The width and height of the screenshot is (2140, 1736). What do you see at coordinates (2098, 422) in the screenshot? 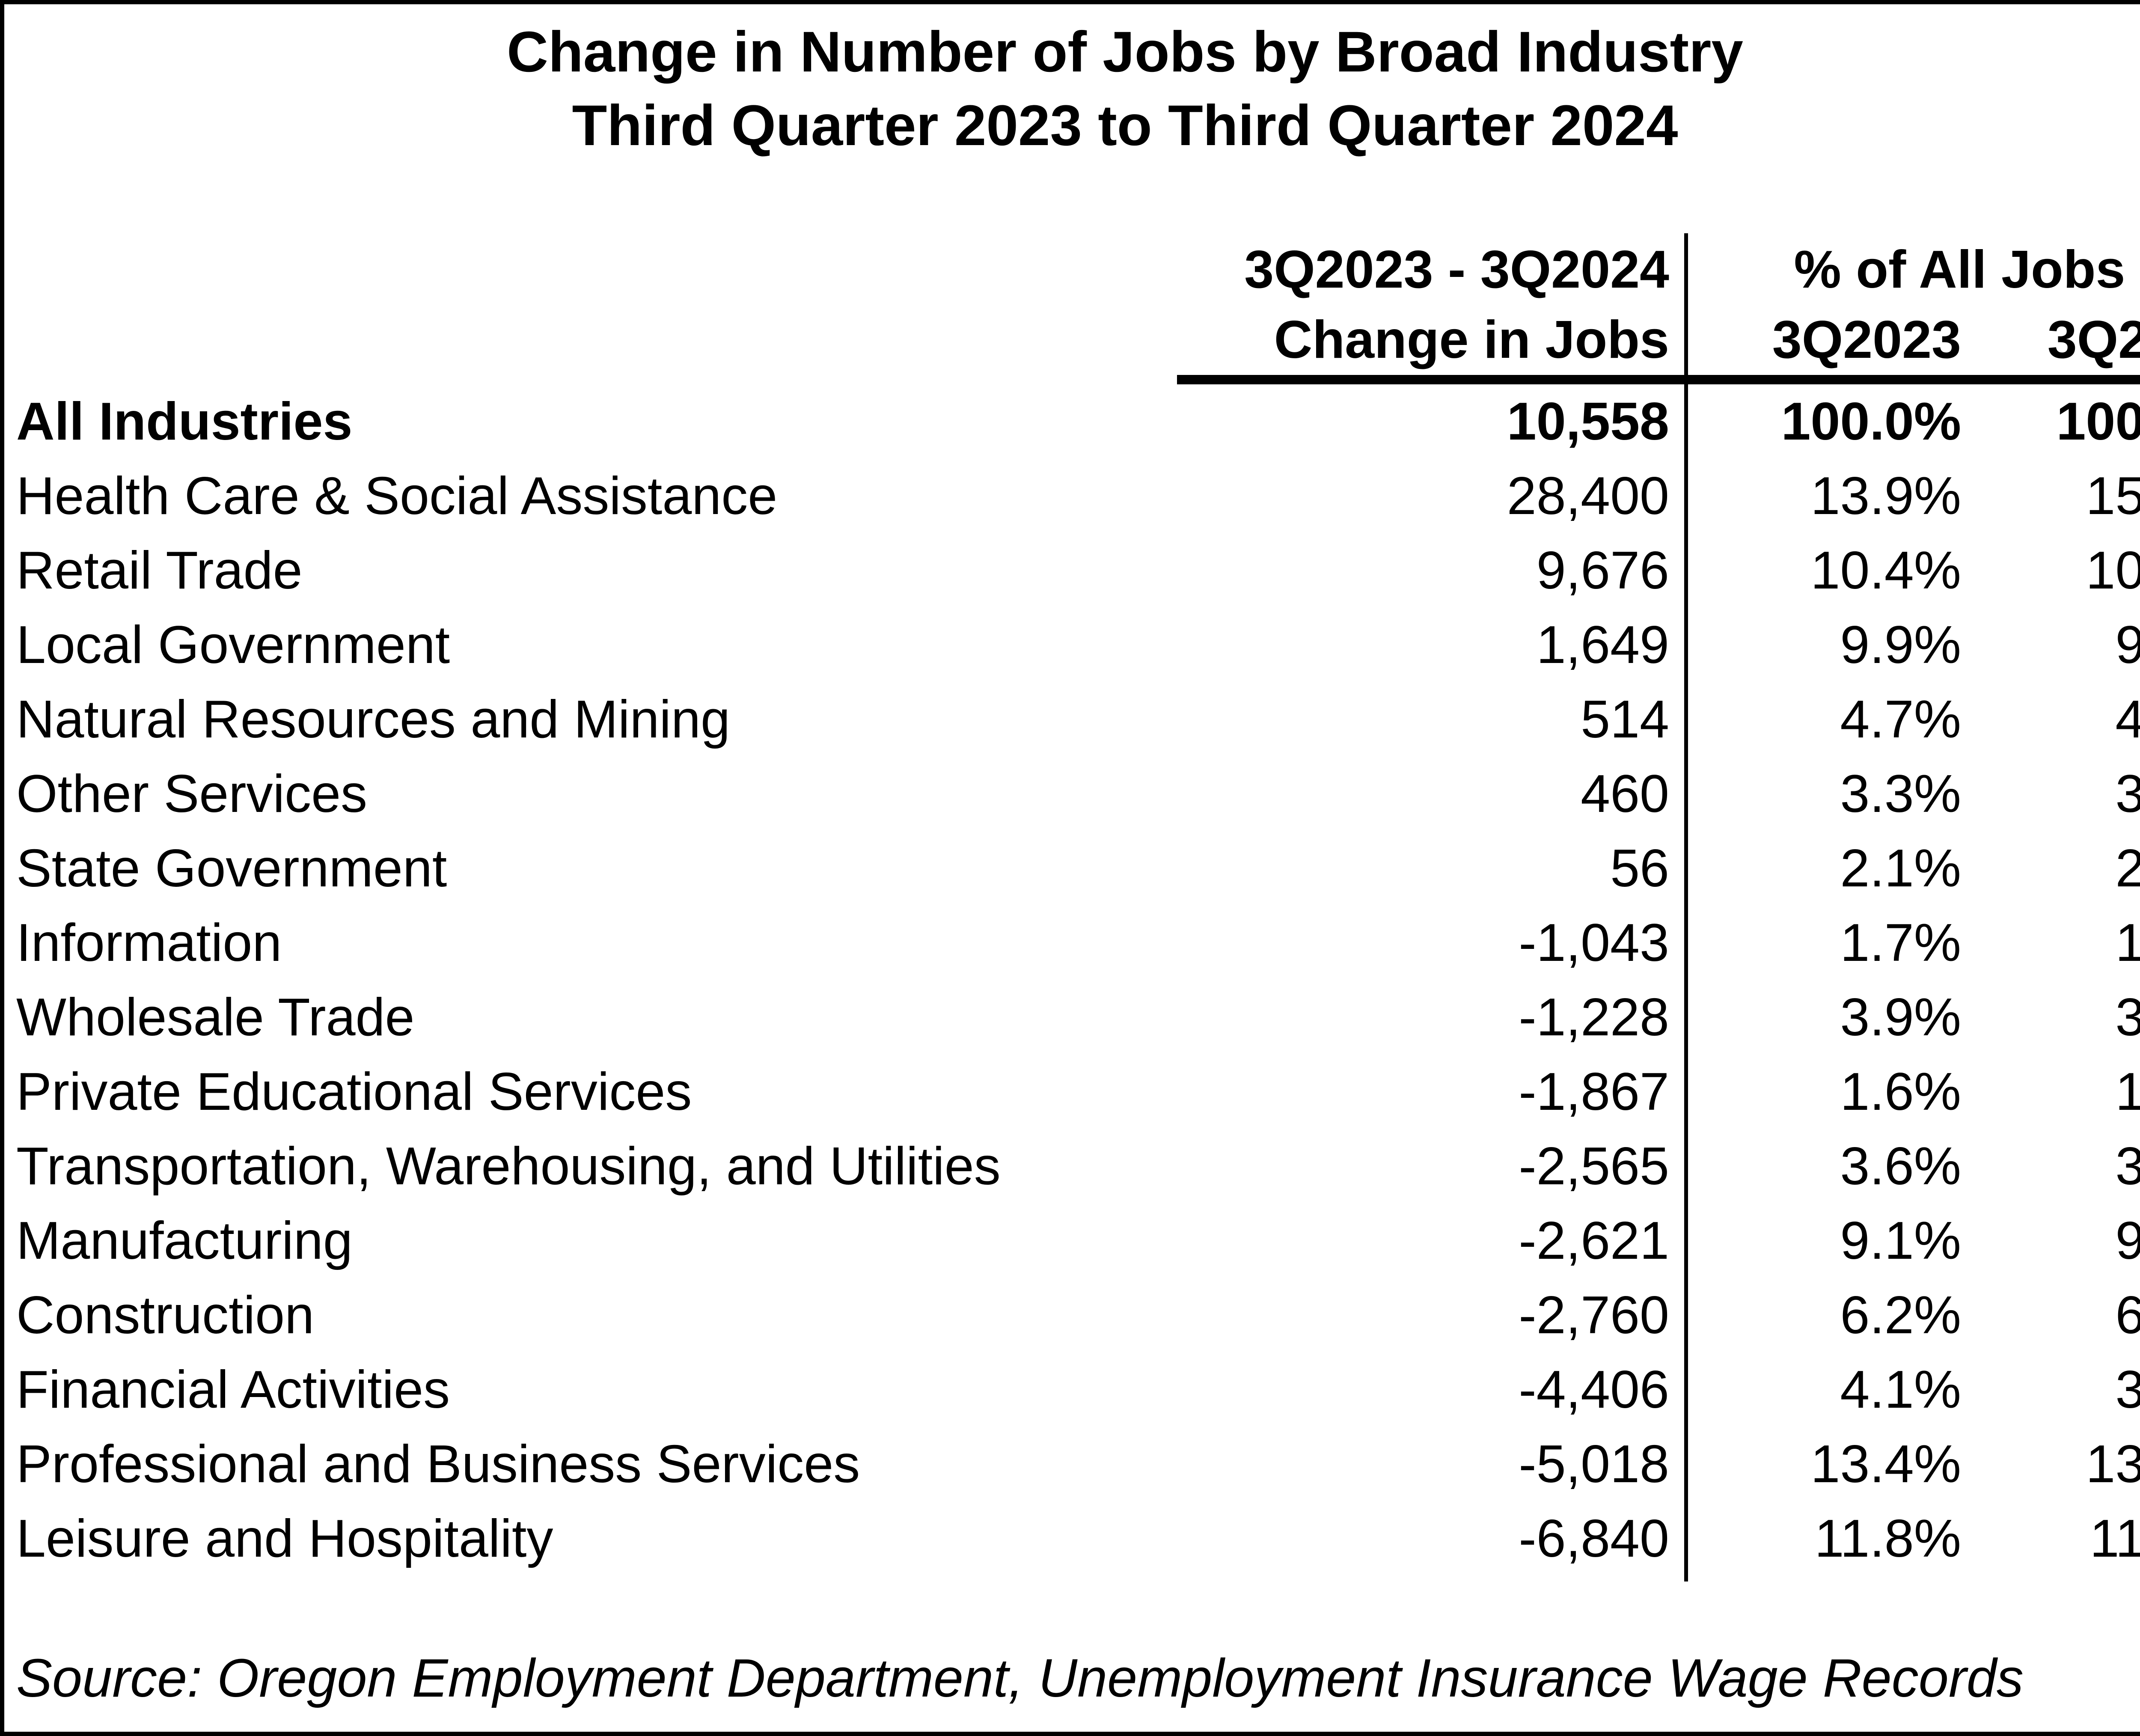
I see `pct-2024-value: 100.0%` at bounding box center [2098, 422].